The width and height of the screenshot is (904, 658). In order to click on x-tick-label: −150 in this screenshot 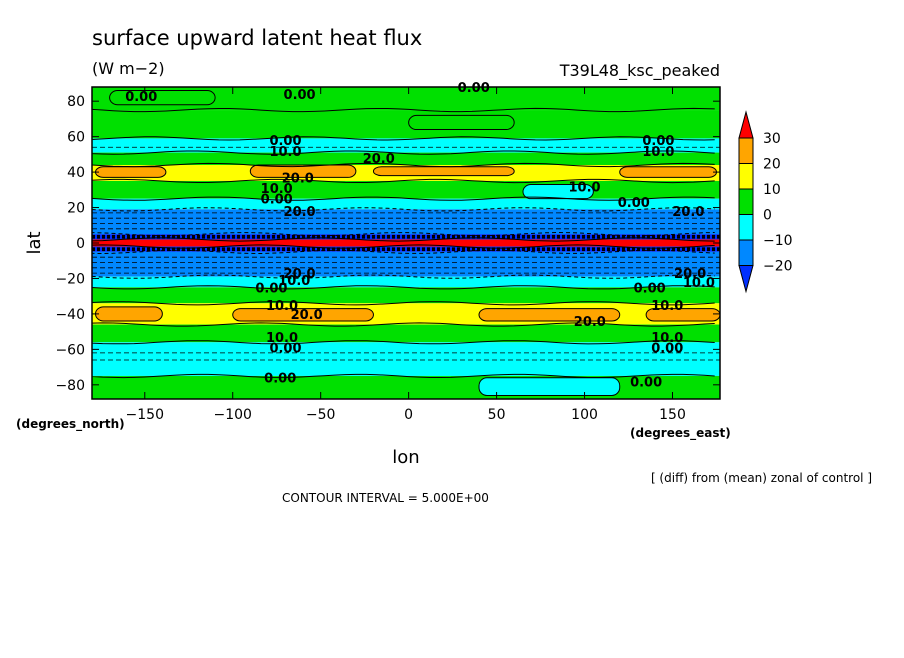, I will do `click(145, 415)`.